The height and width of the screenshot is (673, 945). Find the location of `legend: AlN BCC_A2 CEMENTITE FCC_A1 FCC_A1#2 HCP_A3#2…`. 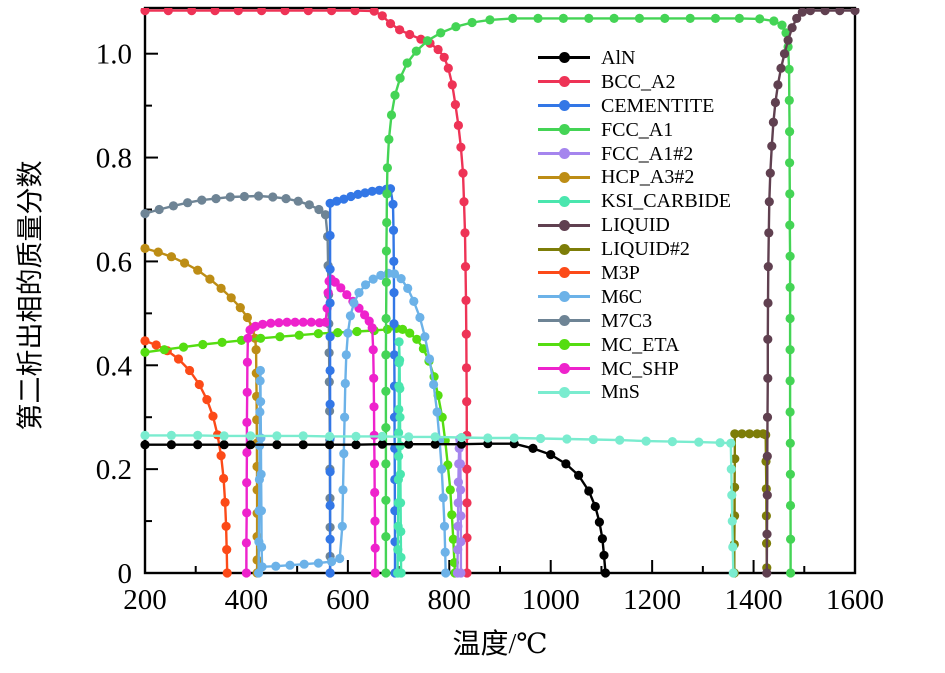

legend: AlN BCC_A2 CEMENTITE FCC_A1 FCC_A1#2 HCP_A3#2… is located at coordinates (634, 225).